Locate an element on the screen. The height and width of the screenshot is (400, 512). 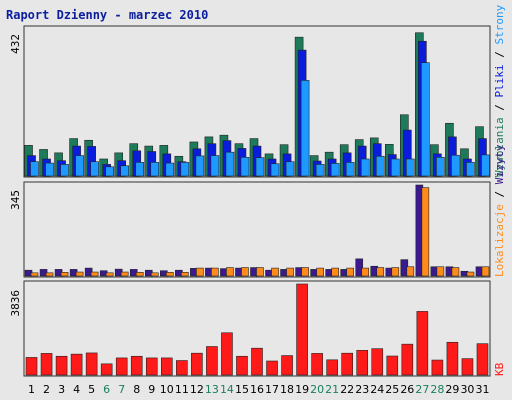
legend-entry: Lokalizacje is located at coordinates (499, 240).